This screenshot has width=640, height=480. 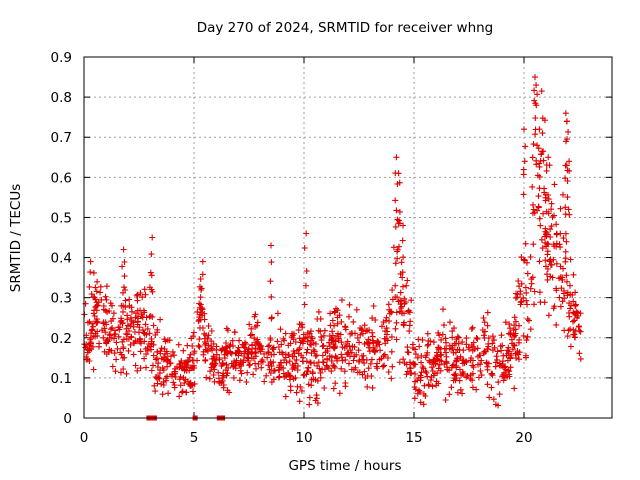 What do you see at coordinates (61, 379) in the screenshot?
I see `y-tick-label: 0.1` at bounding box center [61, 379].